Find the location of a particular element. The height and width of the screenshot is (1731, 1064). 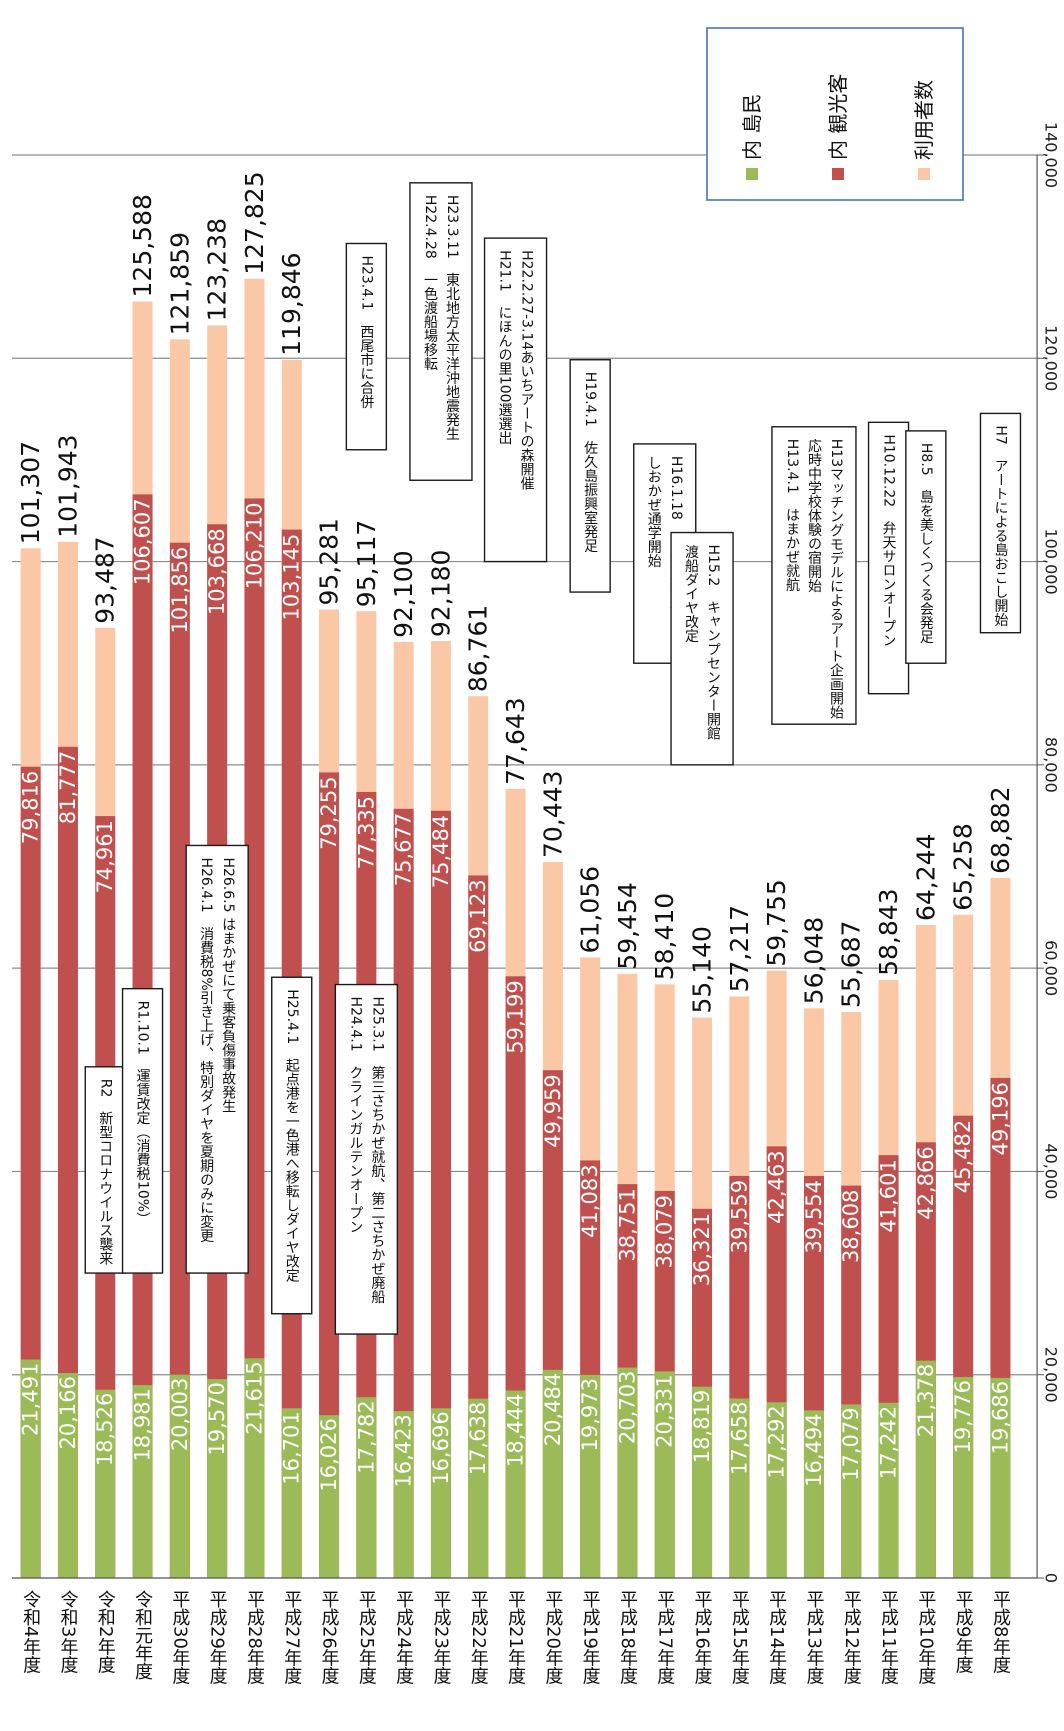

total-value-label: 58,410 is located at coordinates (664, 936).